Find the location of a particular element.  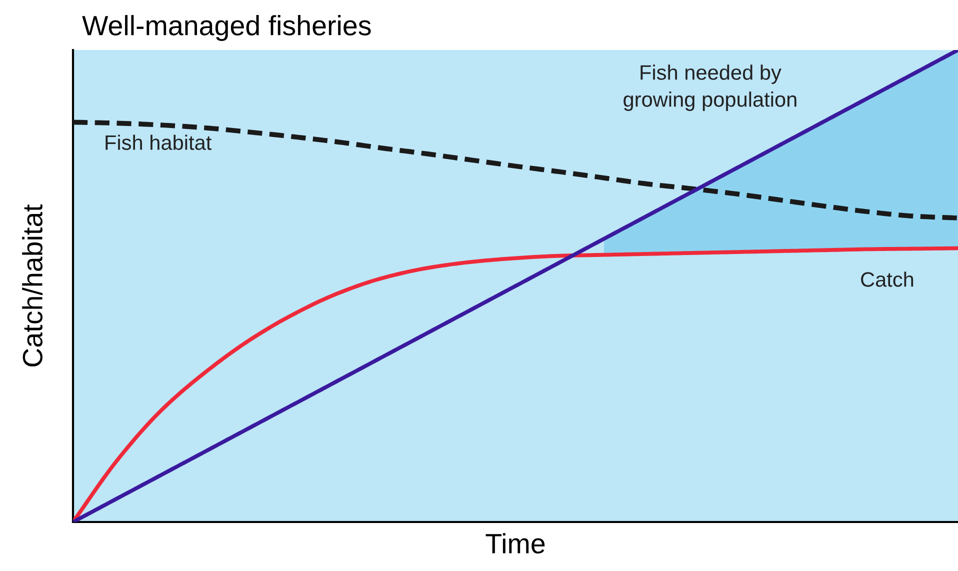

y-axis-title: Catch/habitat is located at coordinates (32, 285).